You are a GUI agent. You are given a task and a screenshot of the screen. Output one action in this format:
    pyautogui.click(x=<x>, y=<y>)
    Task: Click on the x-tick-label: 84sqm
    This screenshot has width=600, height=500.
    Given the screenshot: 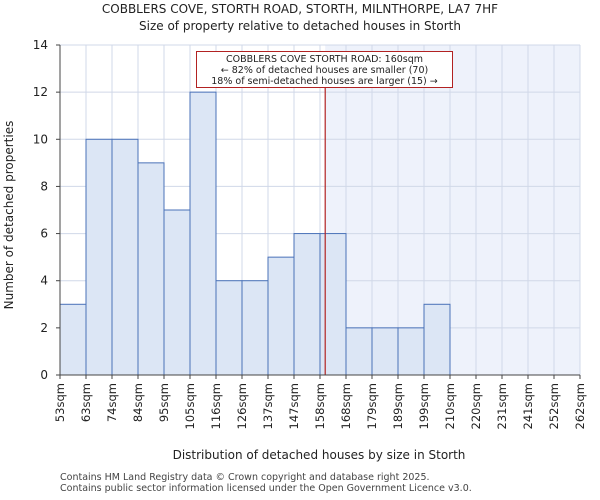 What is the action you would take?
    pyautogui.click(x=138, y=402)
    